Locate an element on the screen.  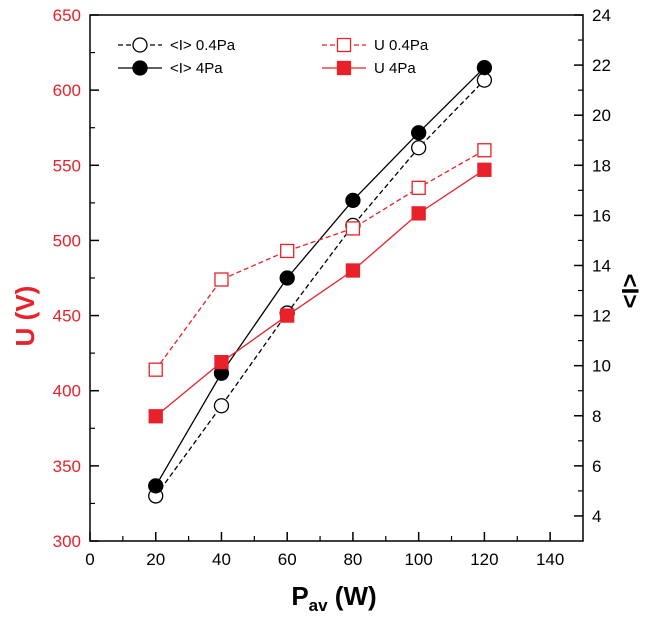
y-left-axis-title: U (V) is located at coordinates (25, 316).